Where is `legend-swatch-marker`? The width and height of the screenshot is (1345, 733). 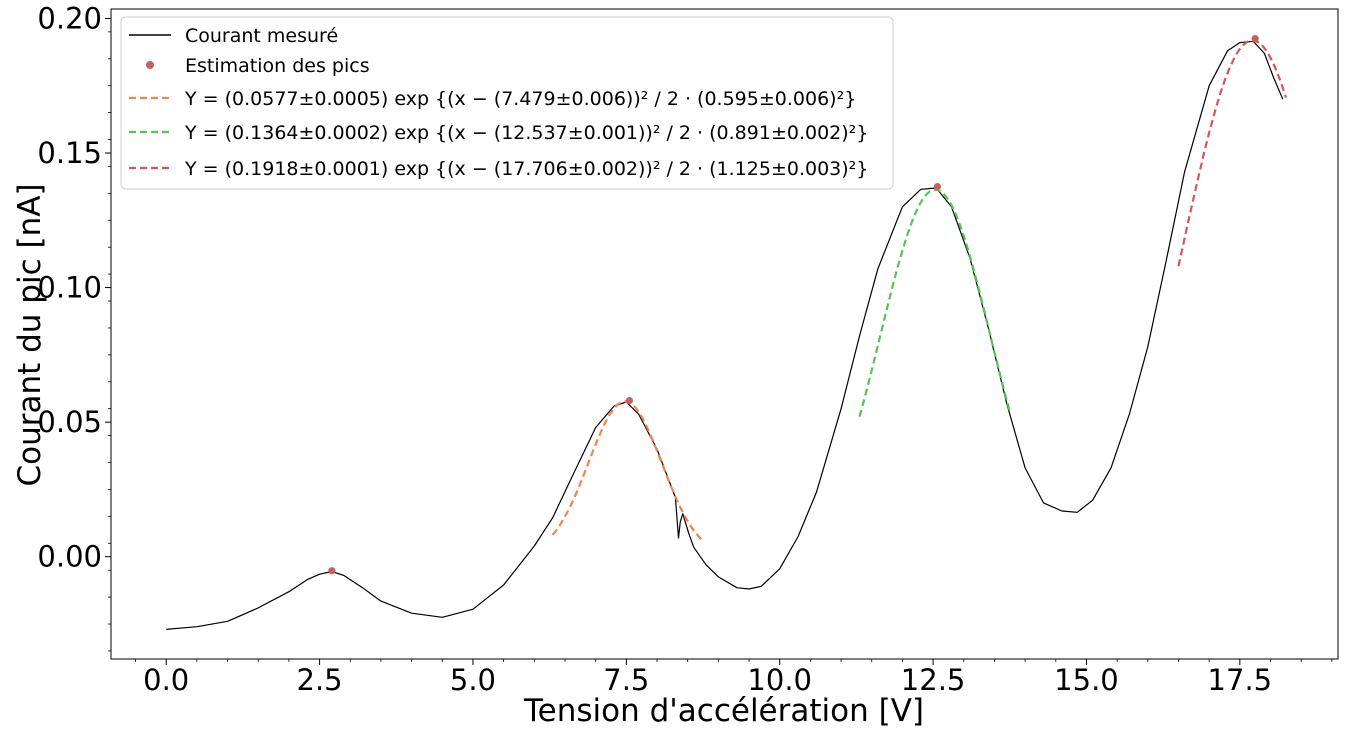 legend-swatch-marker is located at coordinates (150, 65).